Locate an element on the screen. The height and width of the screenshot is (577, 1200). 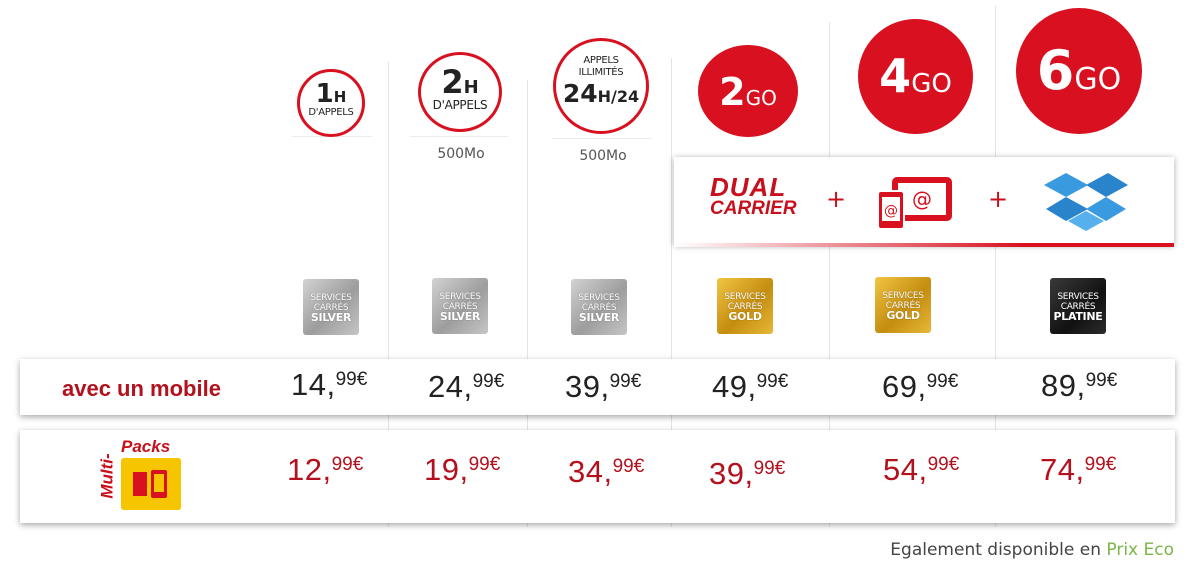
badge-caption: APPELS ILLIMITÉS is located at coordinates (601, 66).